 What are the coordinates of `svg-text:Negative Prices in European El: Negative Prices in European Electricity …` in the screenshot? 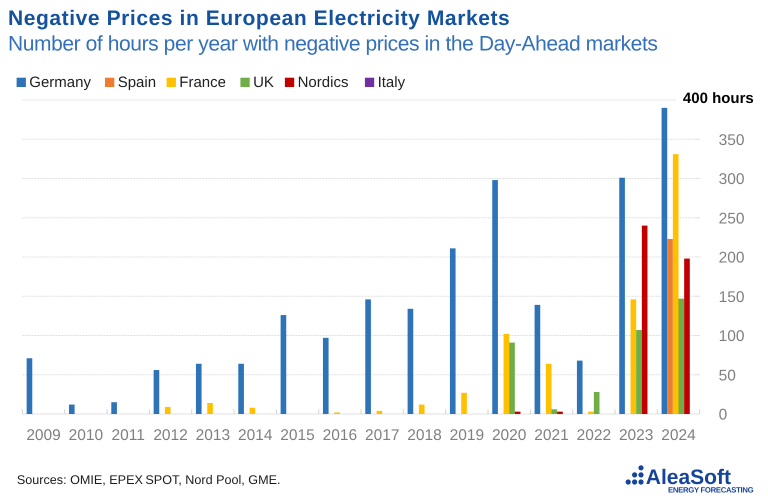 It's located at (259, 18).